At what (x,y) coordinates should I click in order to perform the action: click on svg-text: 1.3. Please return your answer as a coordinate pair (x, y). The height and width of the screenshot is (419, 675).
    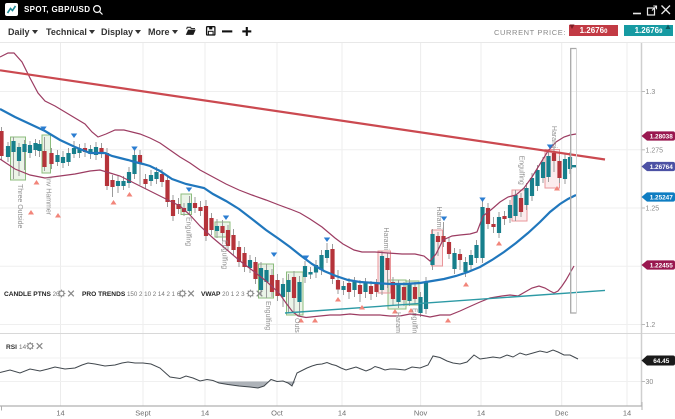
    Looking at the image, I should click on (651, 92).